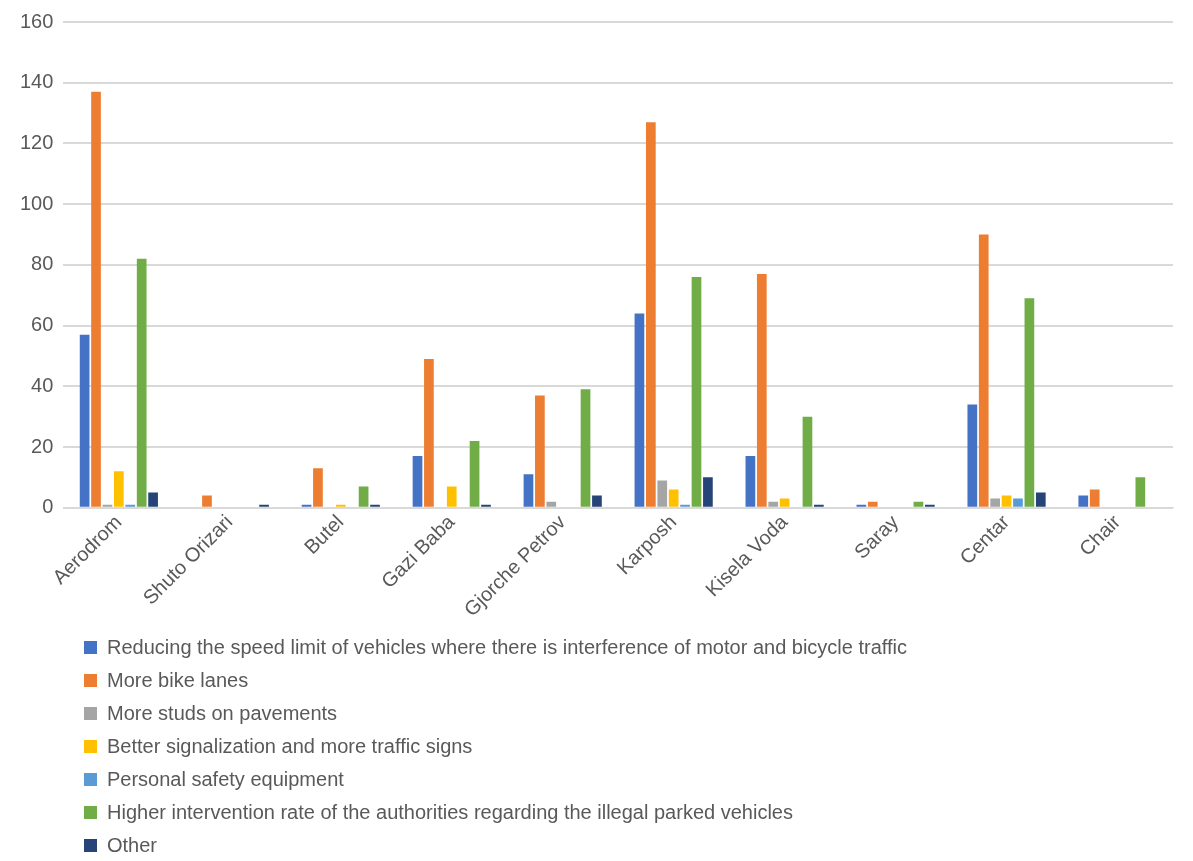 Image resolution: width=1193 pixels, height=861 pixels. What do you see at coordinates (132, 845) in the screenshot?
I see `legend-label: Other` at bounding box center [132, 845].